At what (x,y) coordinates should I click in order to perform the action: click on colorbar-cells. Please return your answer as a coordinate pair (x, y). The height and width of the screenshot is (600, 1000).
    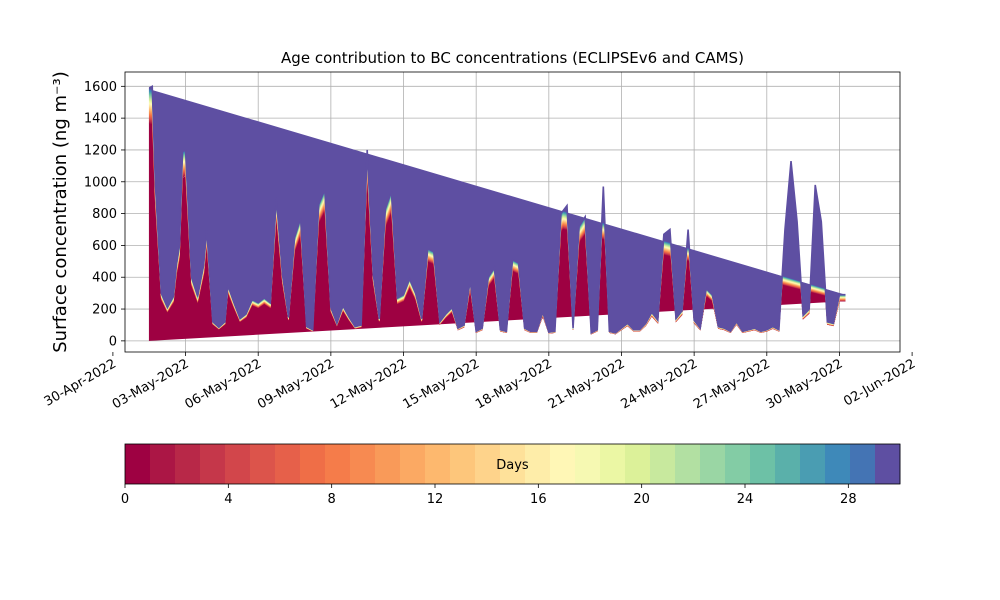
    Looking at the image, I should click on (513, 464).